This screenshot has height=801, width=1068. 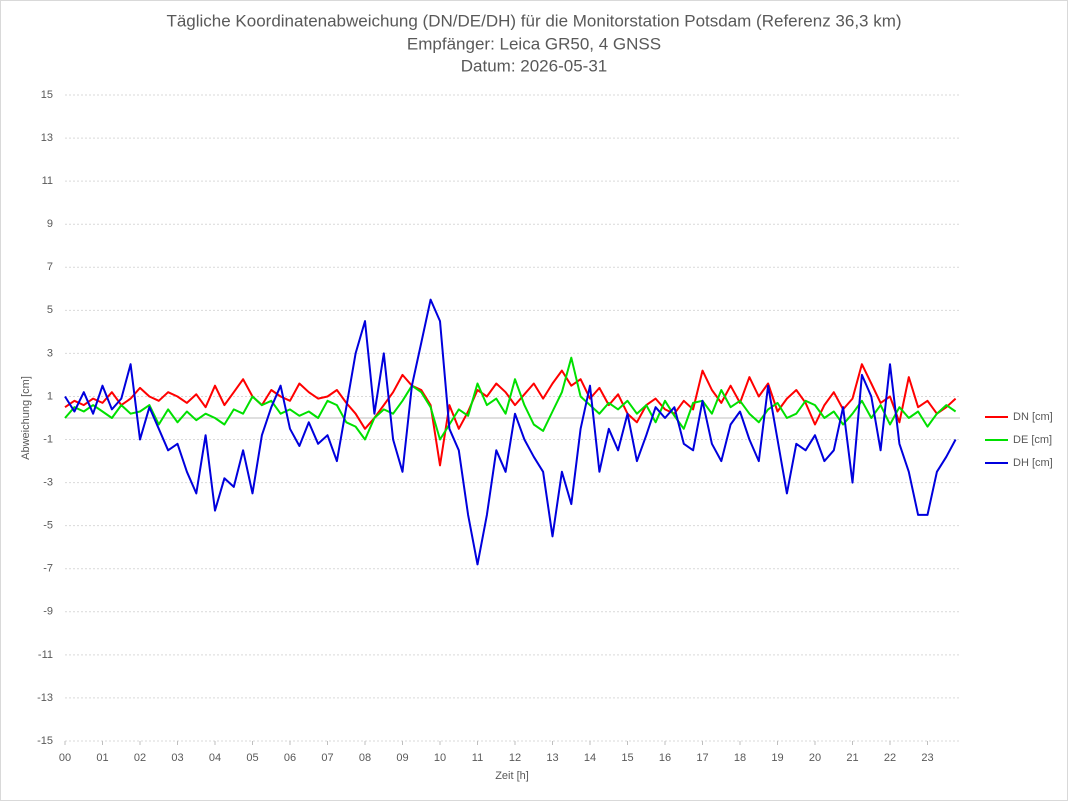 What do you see at coordinates (48, 483) in the screenshot?
I see `y-tick-label: -3` at bounding box center [48, 483].